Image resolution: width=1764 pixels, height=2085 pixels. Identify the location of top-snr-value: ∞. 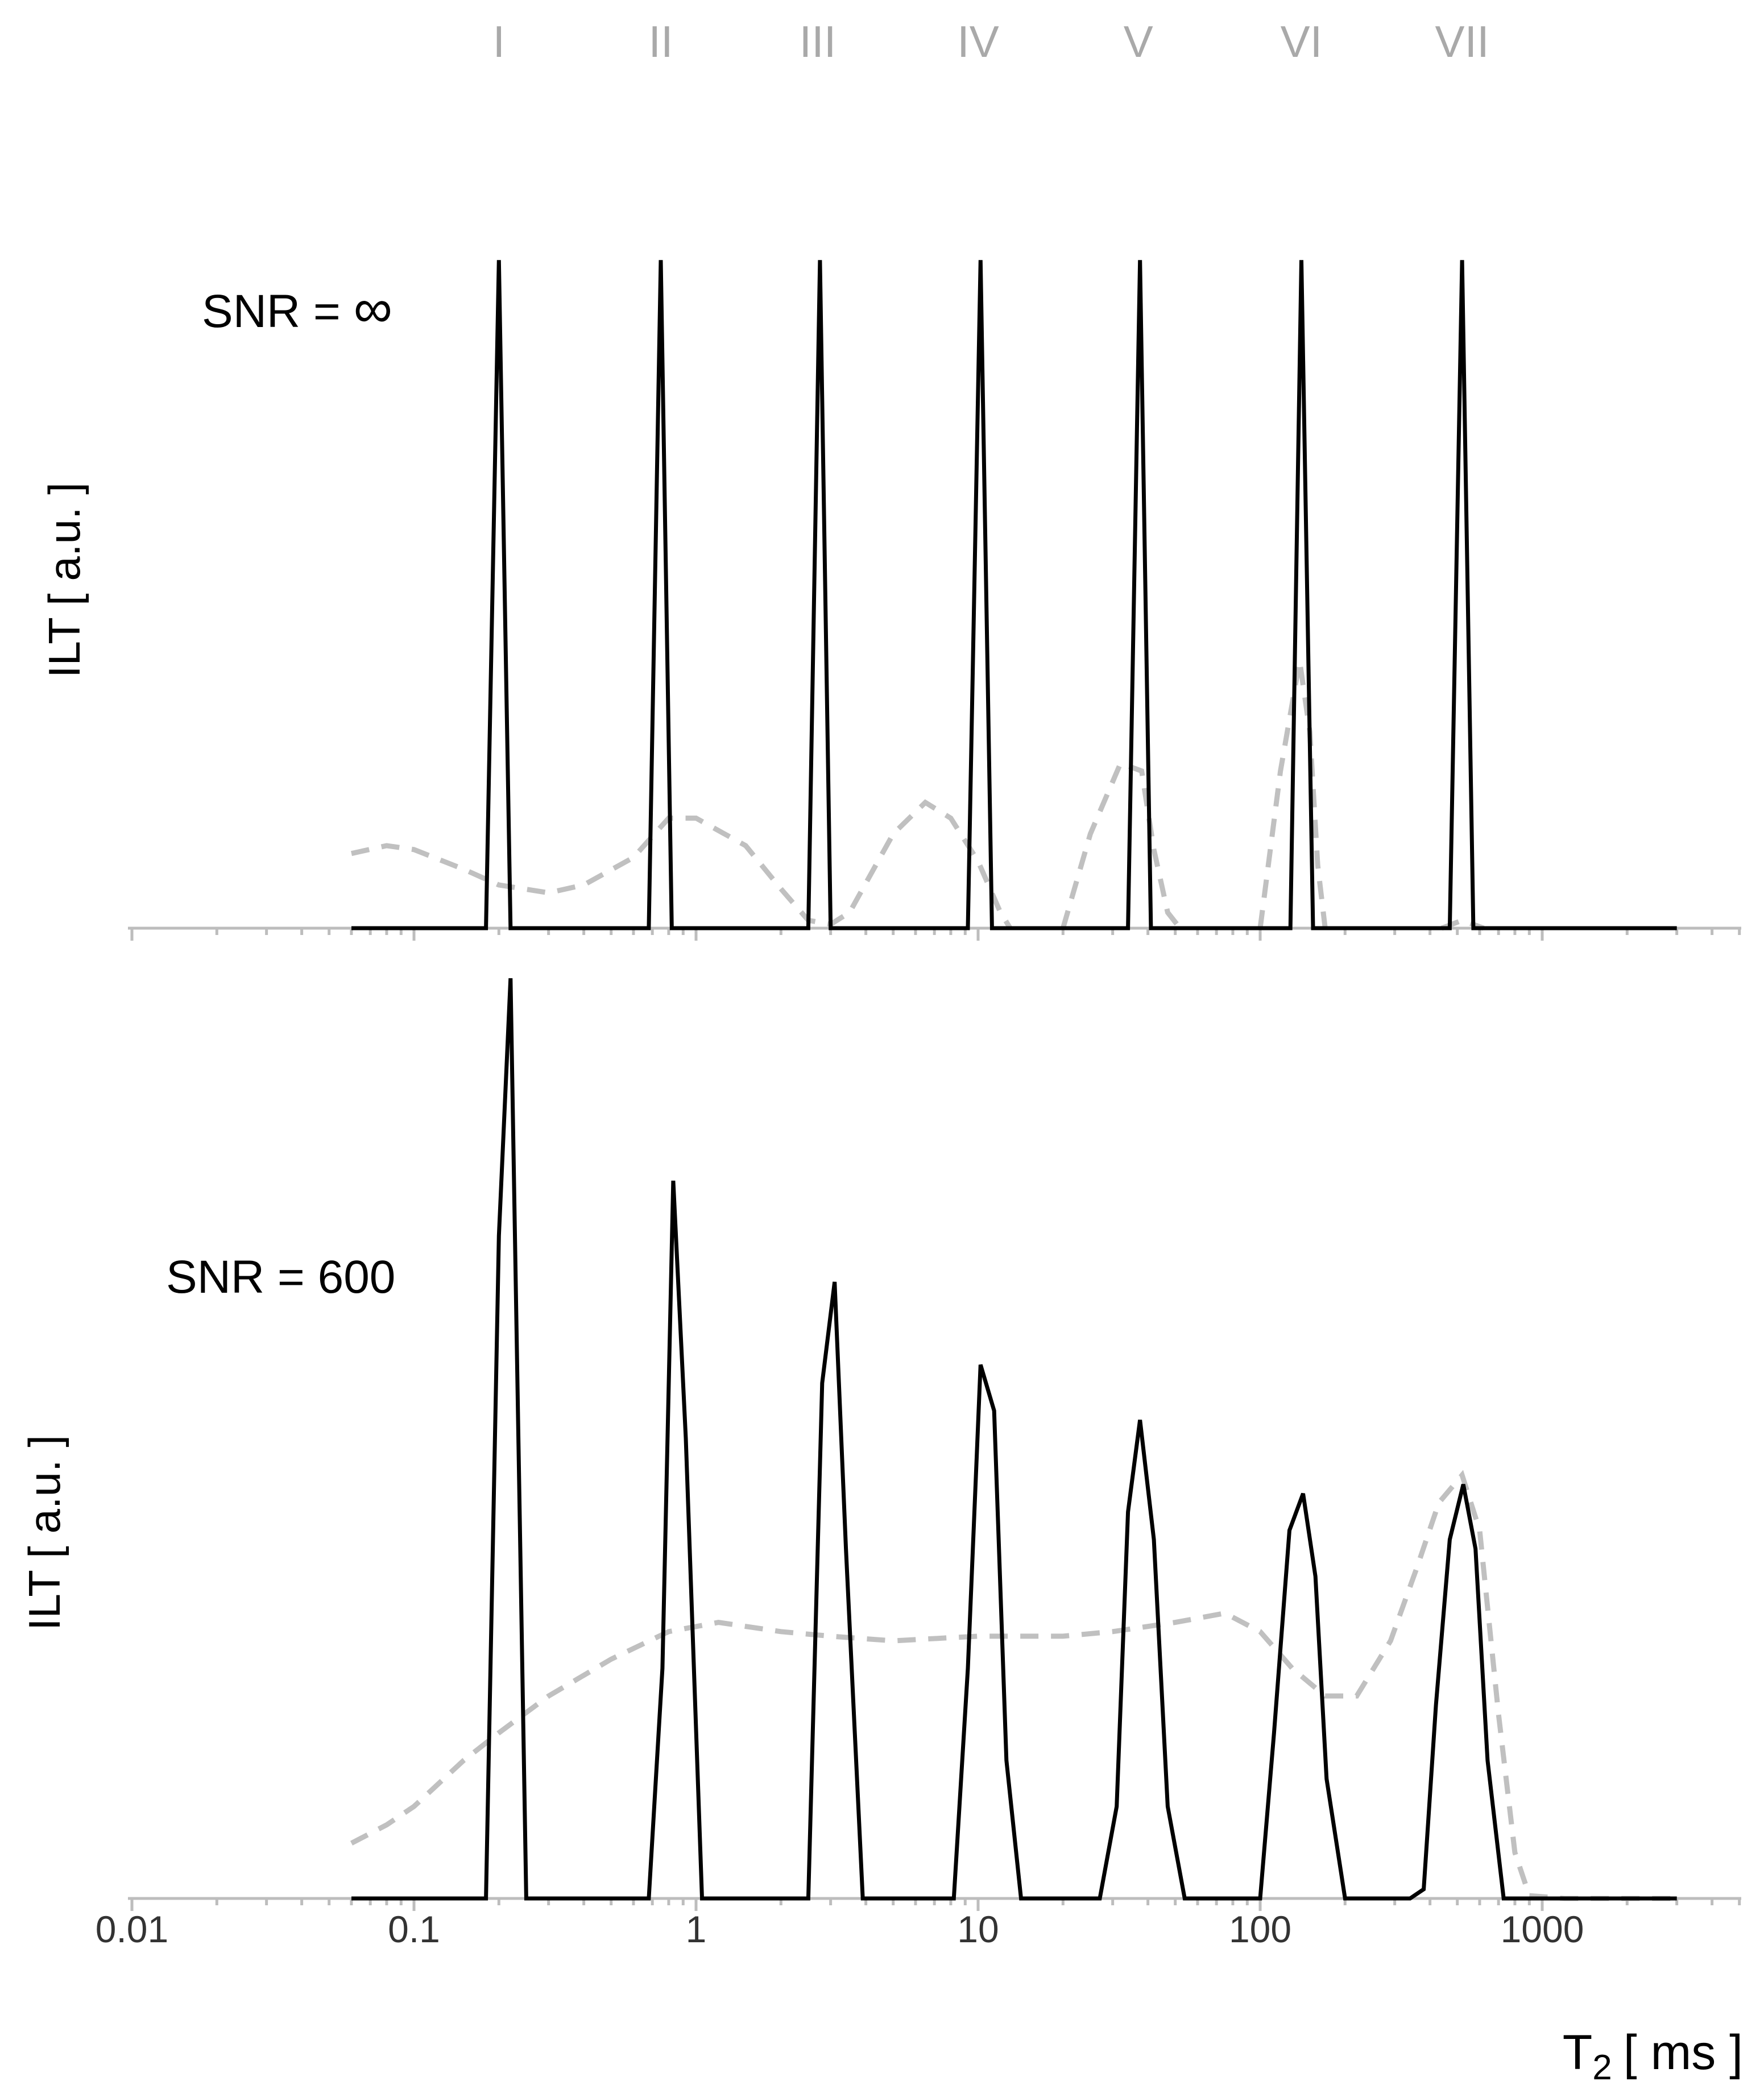
(373, 308).